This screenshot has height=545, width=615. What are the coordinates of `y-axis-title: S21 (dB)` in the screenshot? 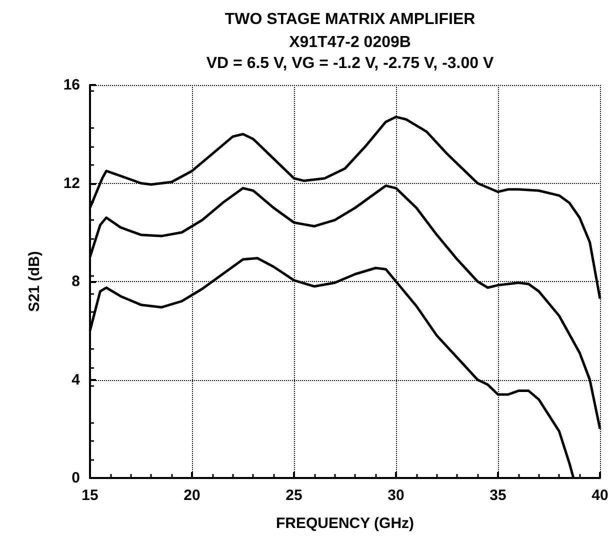 It's located at (34, 281).